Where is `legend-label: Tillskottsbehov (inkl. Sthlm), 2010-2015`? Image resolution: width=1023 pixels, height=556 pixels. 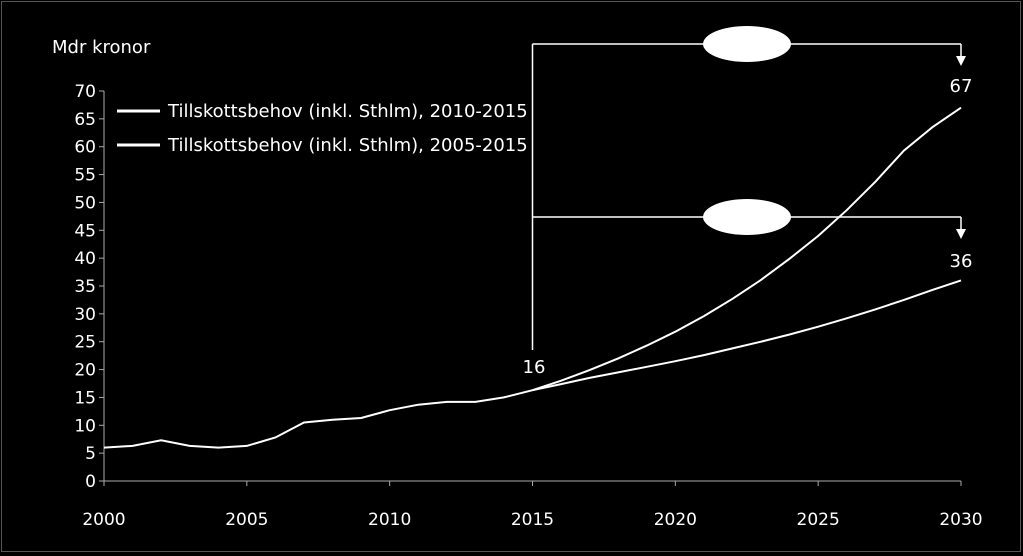
legend-label: Tillskottsbehov (inkl. Sthlm), 2010-2015 is located at coordinates (347, 111).